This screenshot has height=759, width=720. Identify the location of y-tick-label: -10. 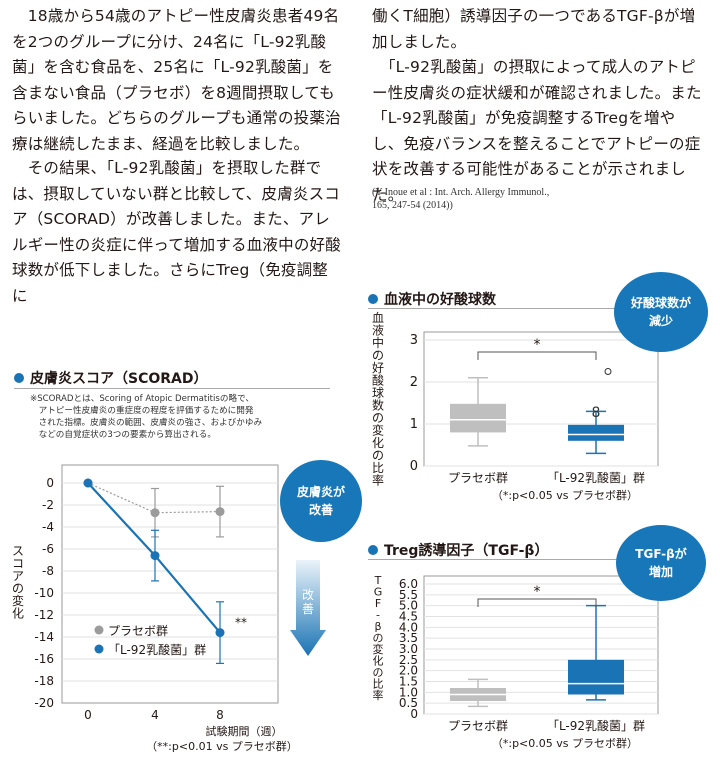
(44, 593).